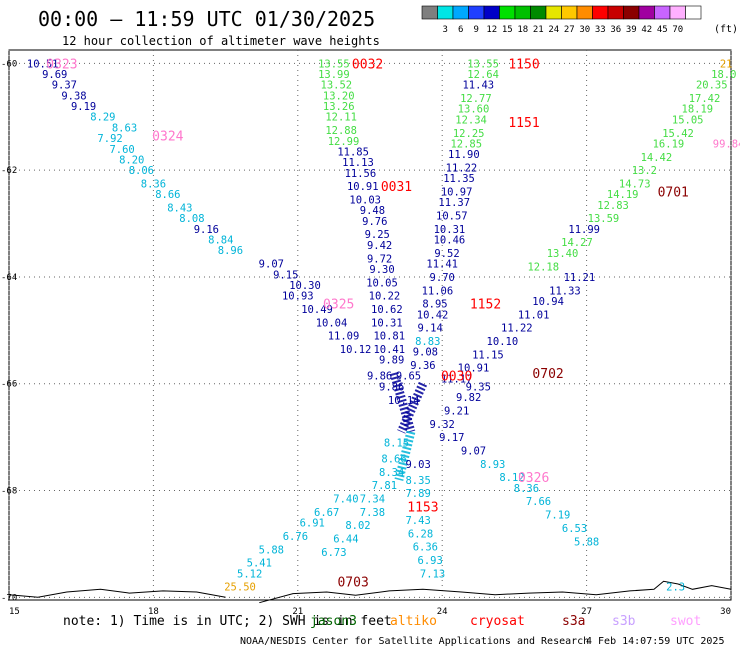 This screenshot has width=740, height=650. Describe the element at coordinates (565, 291) in the screenshot. I see `wave-height-value: 11.33` at that location.